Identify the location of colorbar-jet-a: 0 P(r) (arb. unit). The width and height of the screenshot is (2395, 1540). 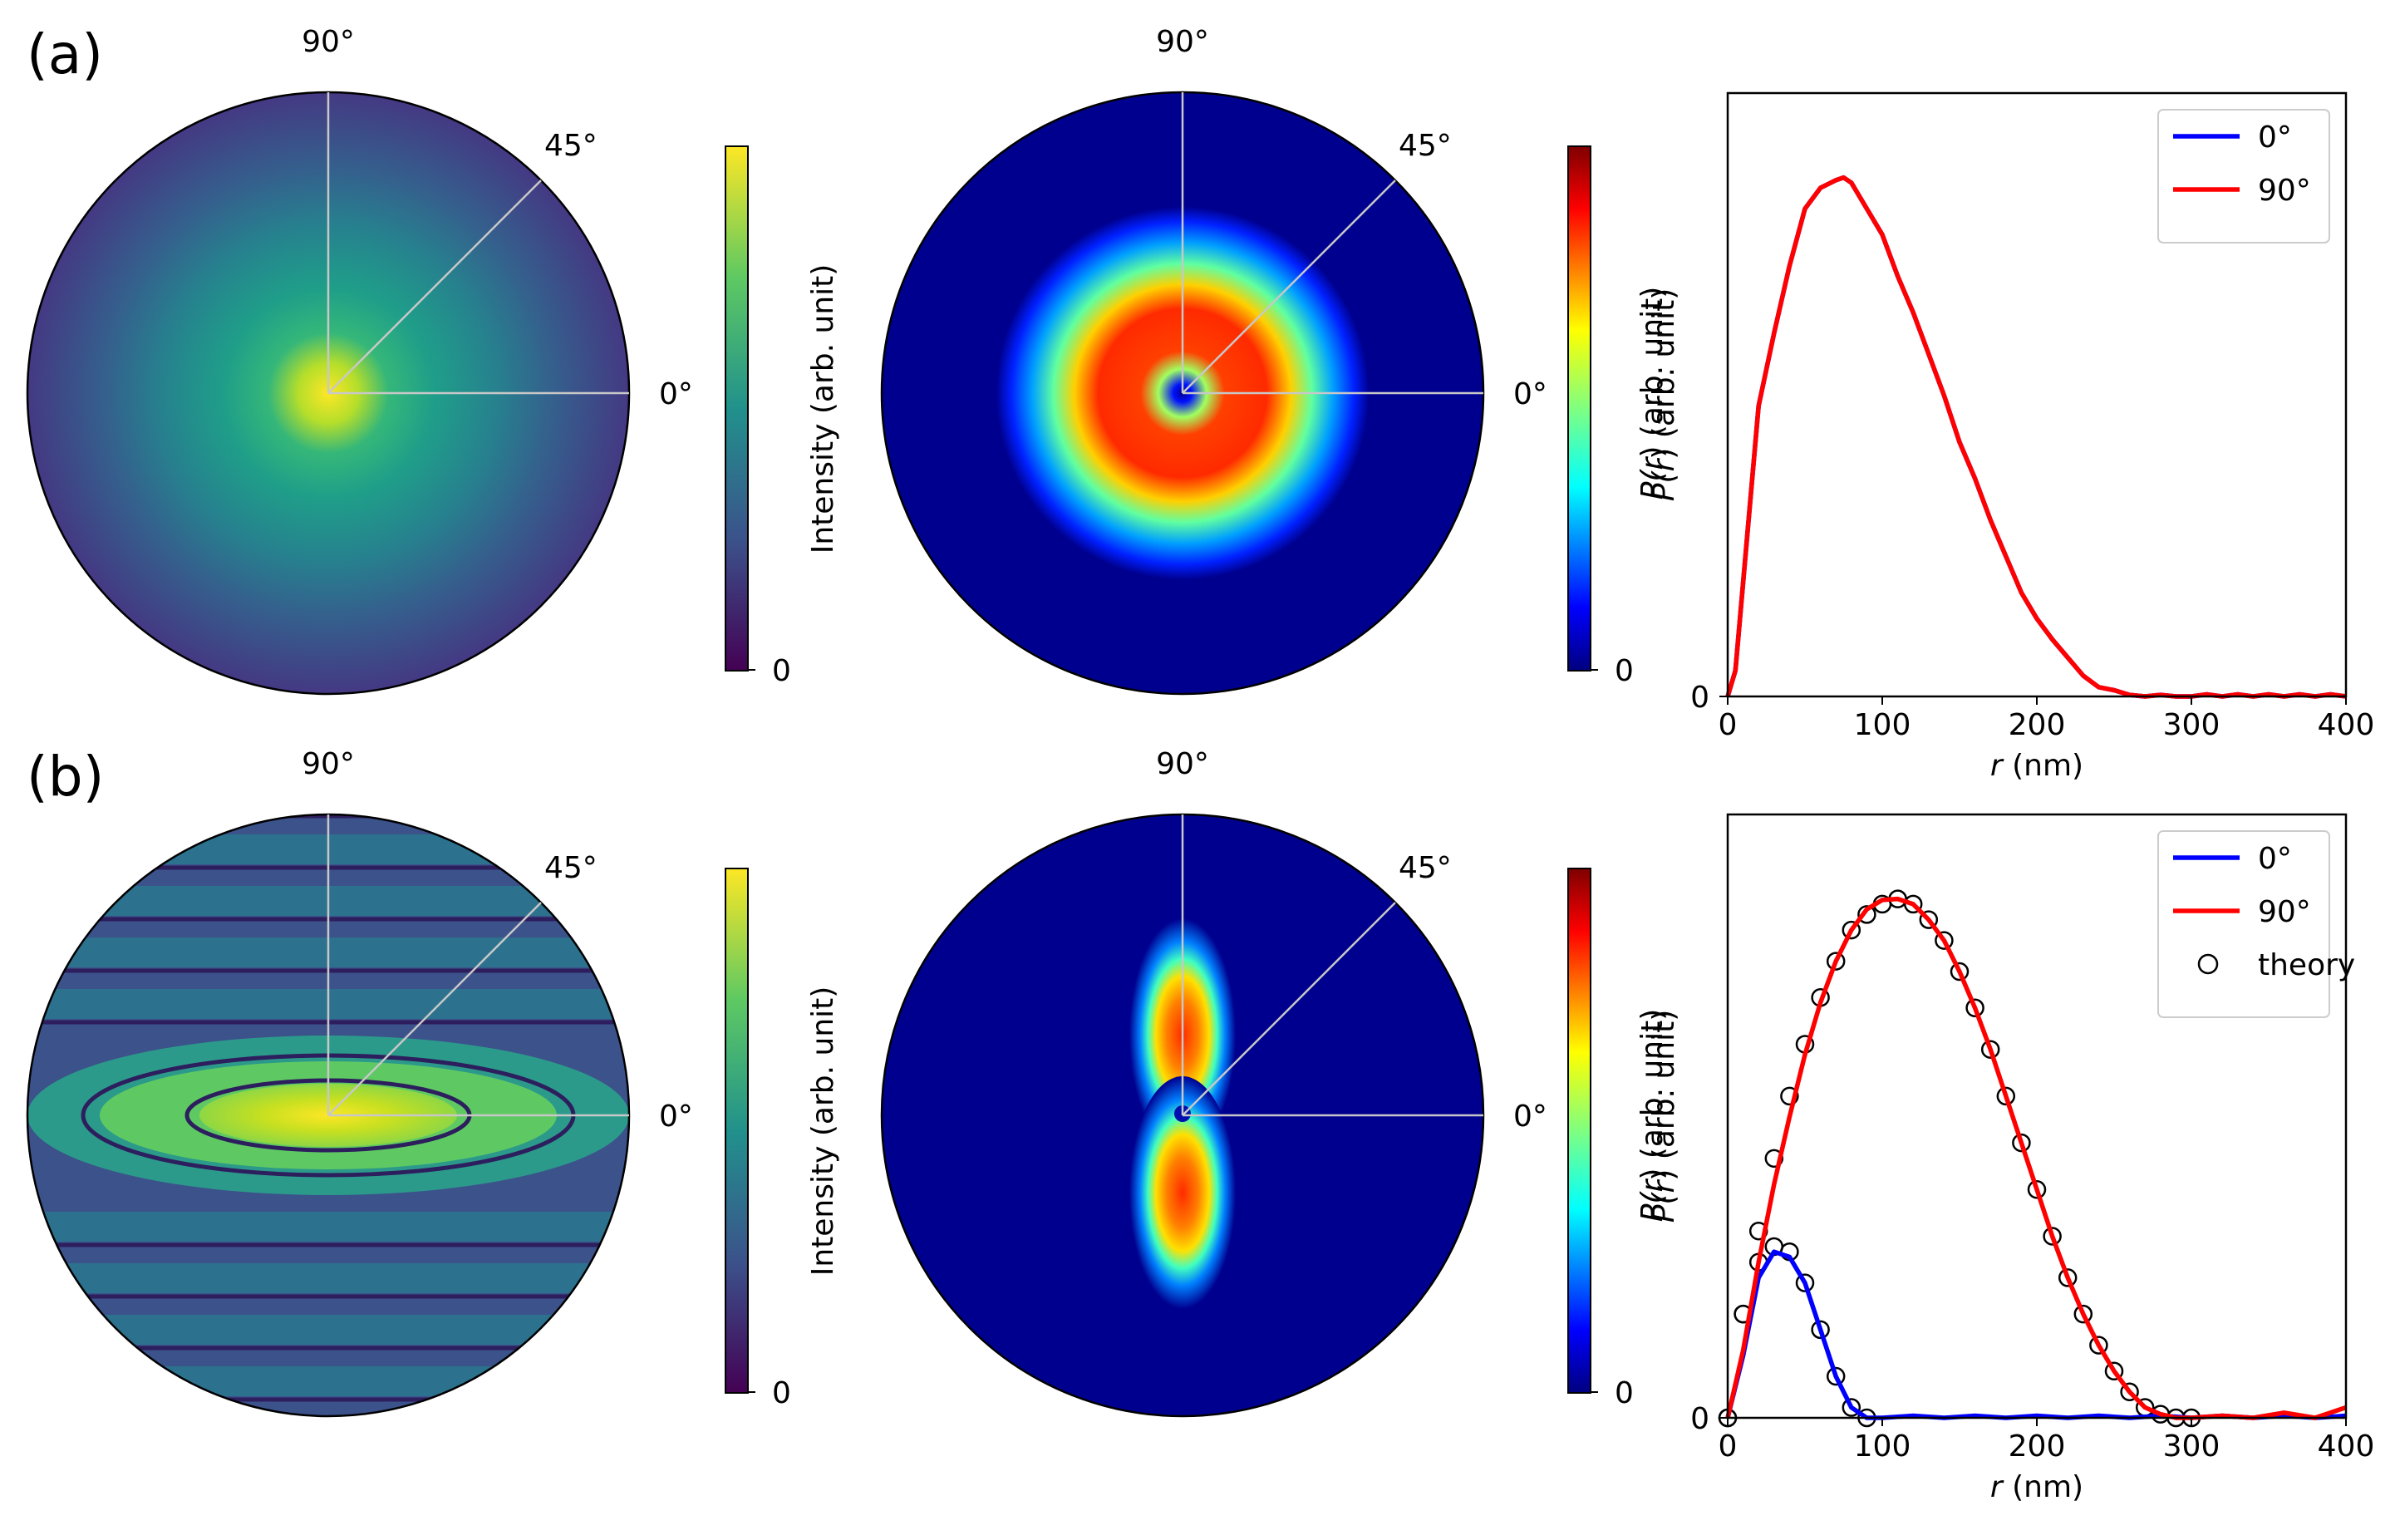
(1618, 416).